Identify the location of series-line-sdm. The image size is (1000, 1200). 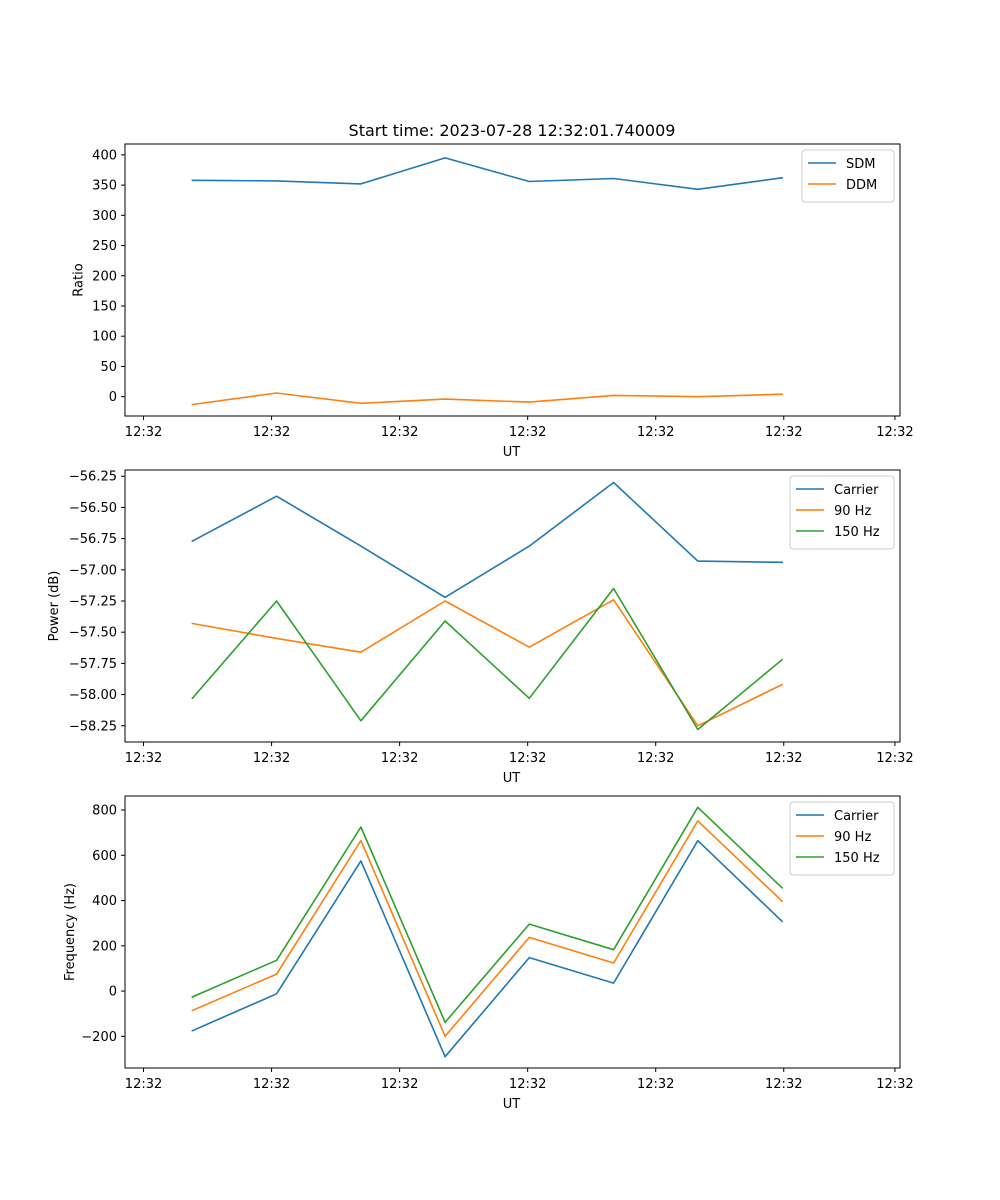
(487, 174).